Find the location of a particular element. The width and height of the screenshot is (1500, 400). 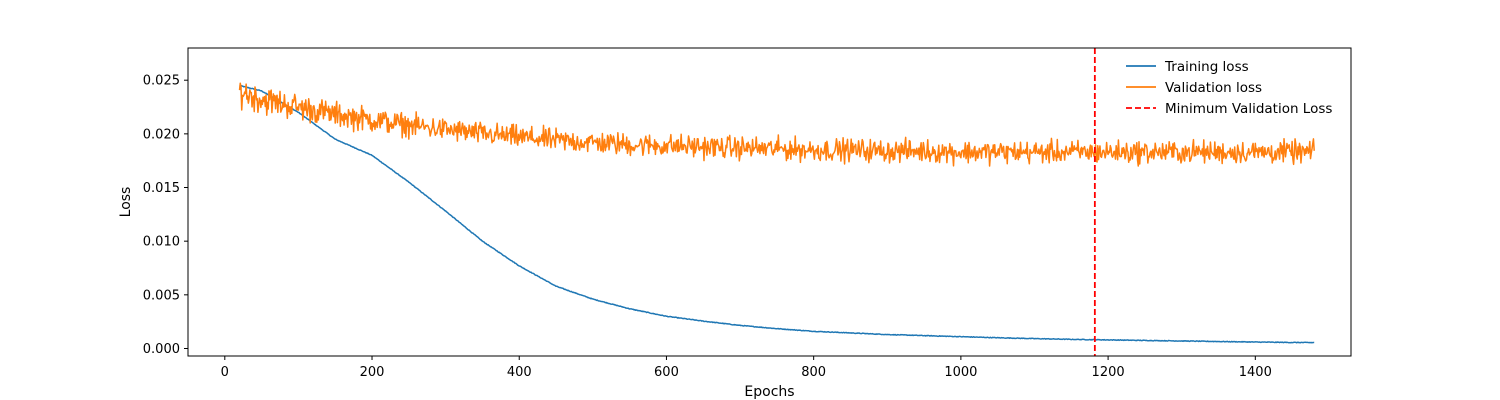

legend-label-training: Training loss is located at coordinates (1206, 67).